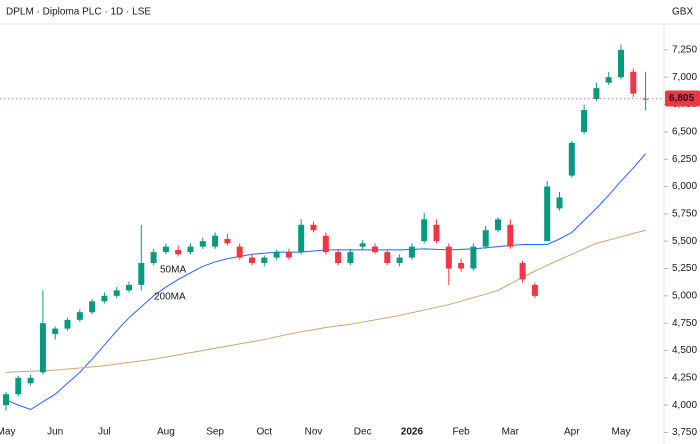  What do you see at coordinates (684, 268) in the screenshot?
I see `y-tick-label: 5,250` at bounding box center [684, 268].